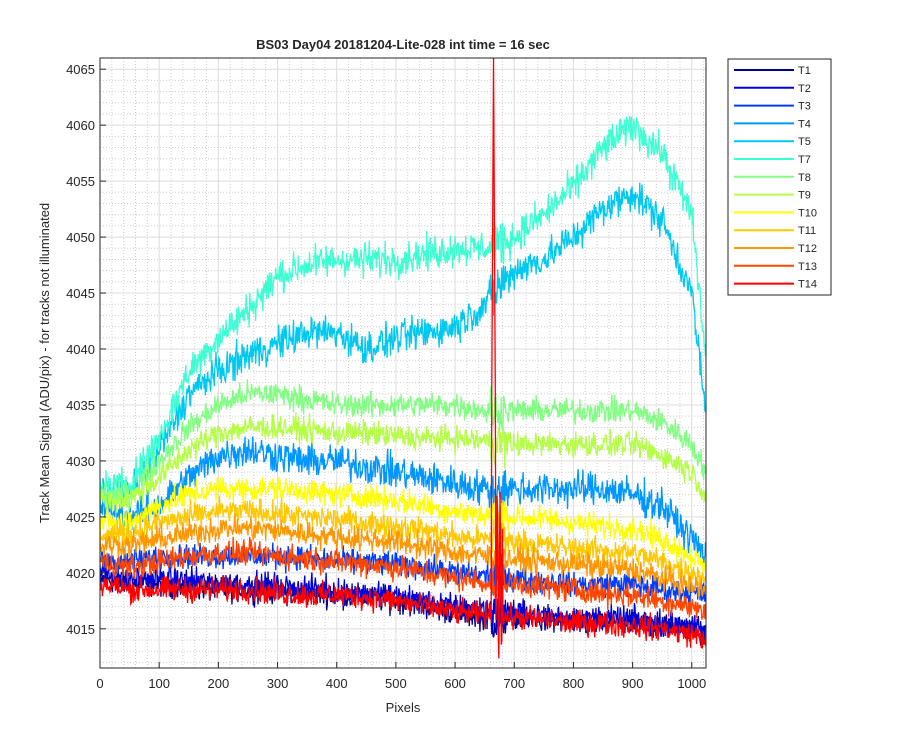 The height and width of the screenshot is (750, 900). I want to click on legend-item-t5: T5, so click(772, 142).